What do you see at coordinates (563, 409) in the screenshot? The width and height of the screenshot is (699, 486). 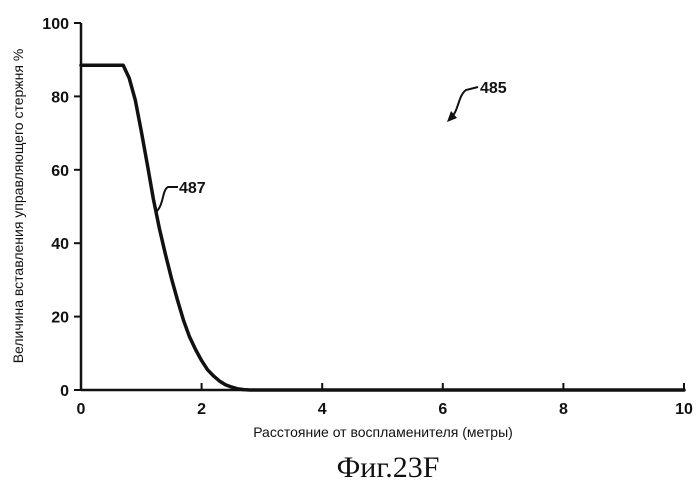 I see `x-tick-label: 8` at bounding box center [563, 409].